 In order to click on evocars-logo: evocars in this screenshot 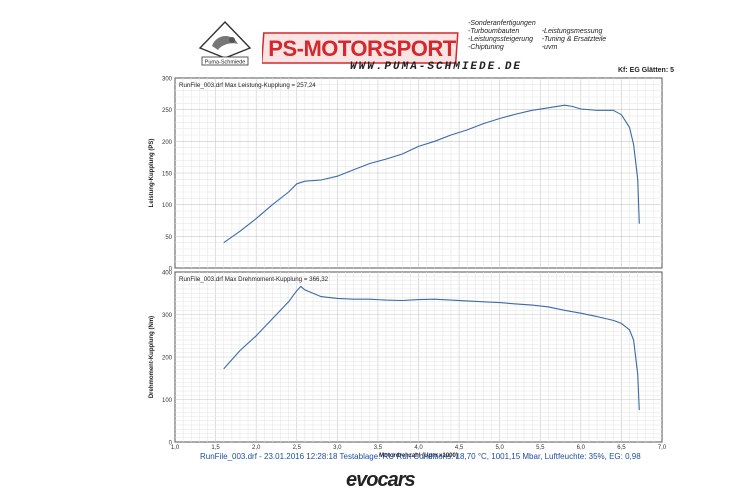, I will do `click(381, 480)`.